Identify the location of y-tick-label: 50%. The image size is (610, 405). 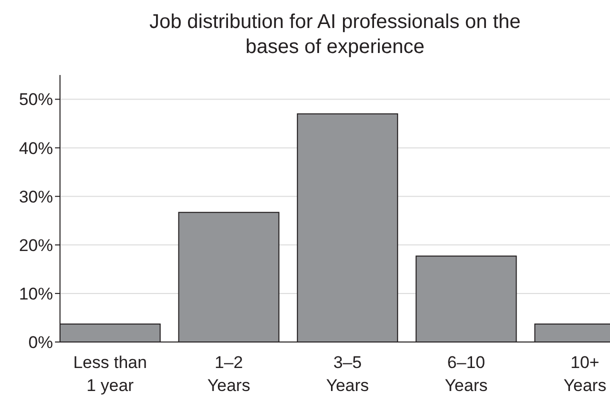
(35, 100).